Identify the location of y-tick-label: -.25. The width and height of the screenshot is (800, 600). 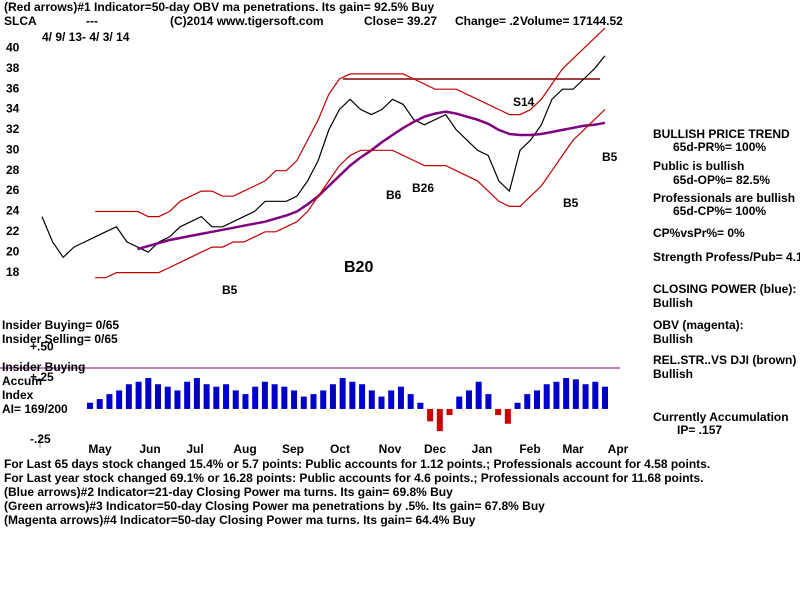
(40, 439).